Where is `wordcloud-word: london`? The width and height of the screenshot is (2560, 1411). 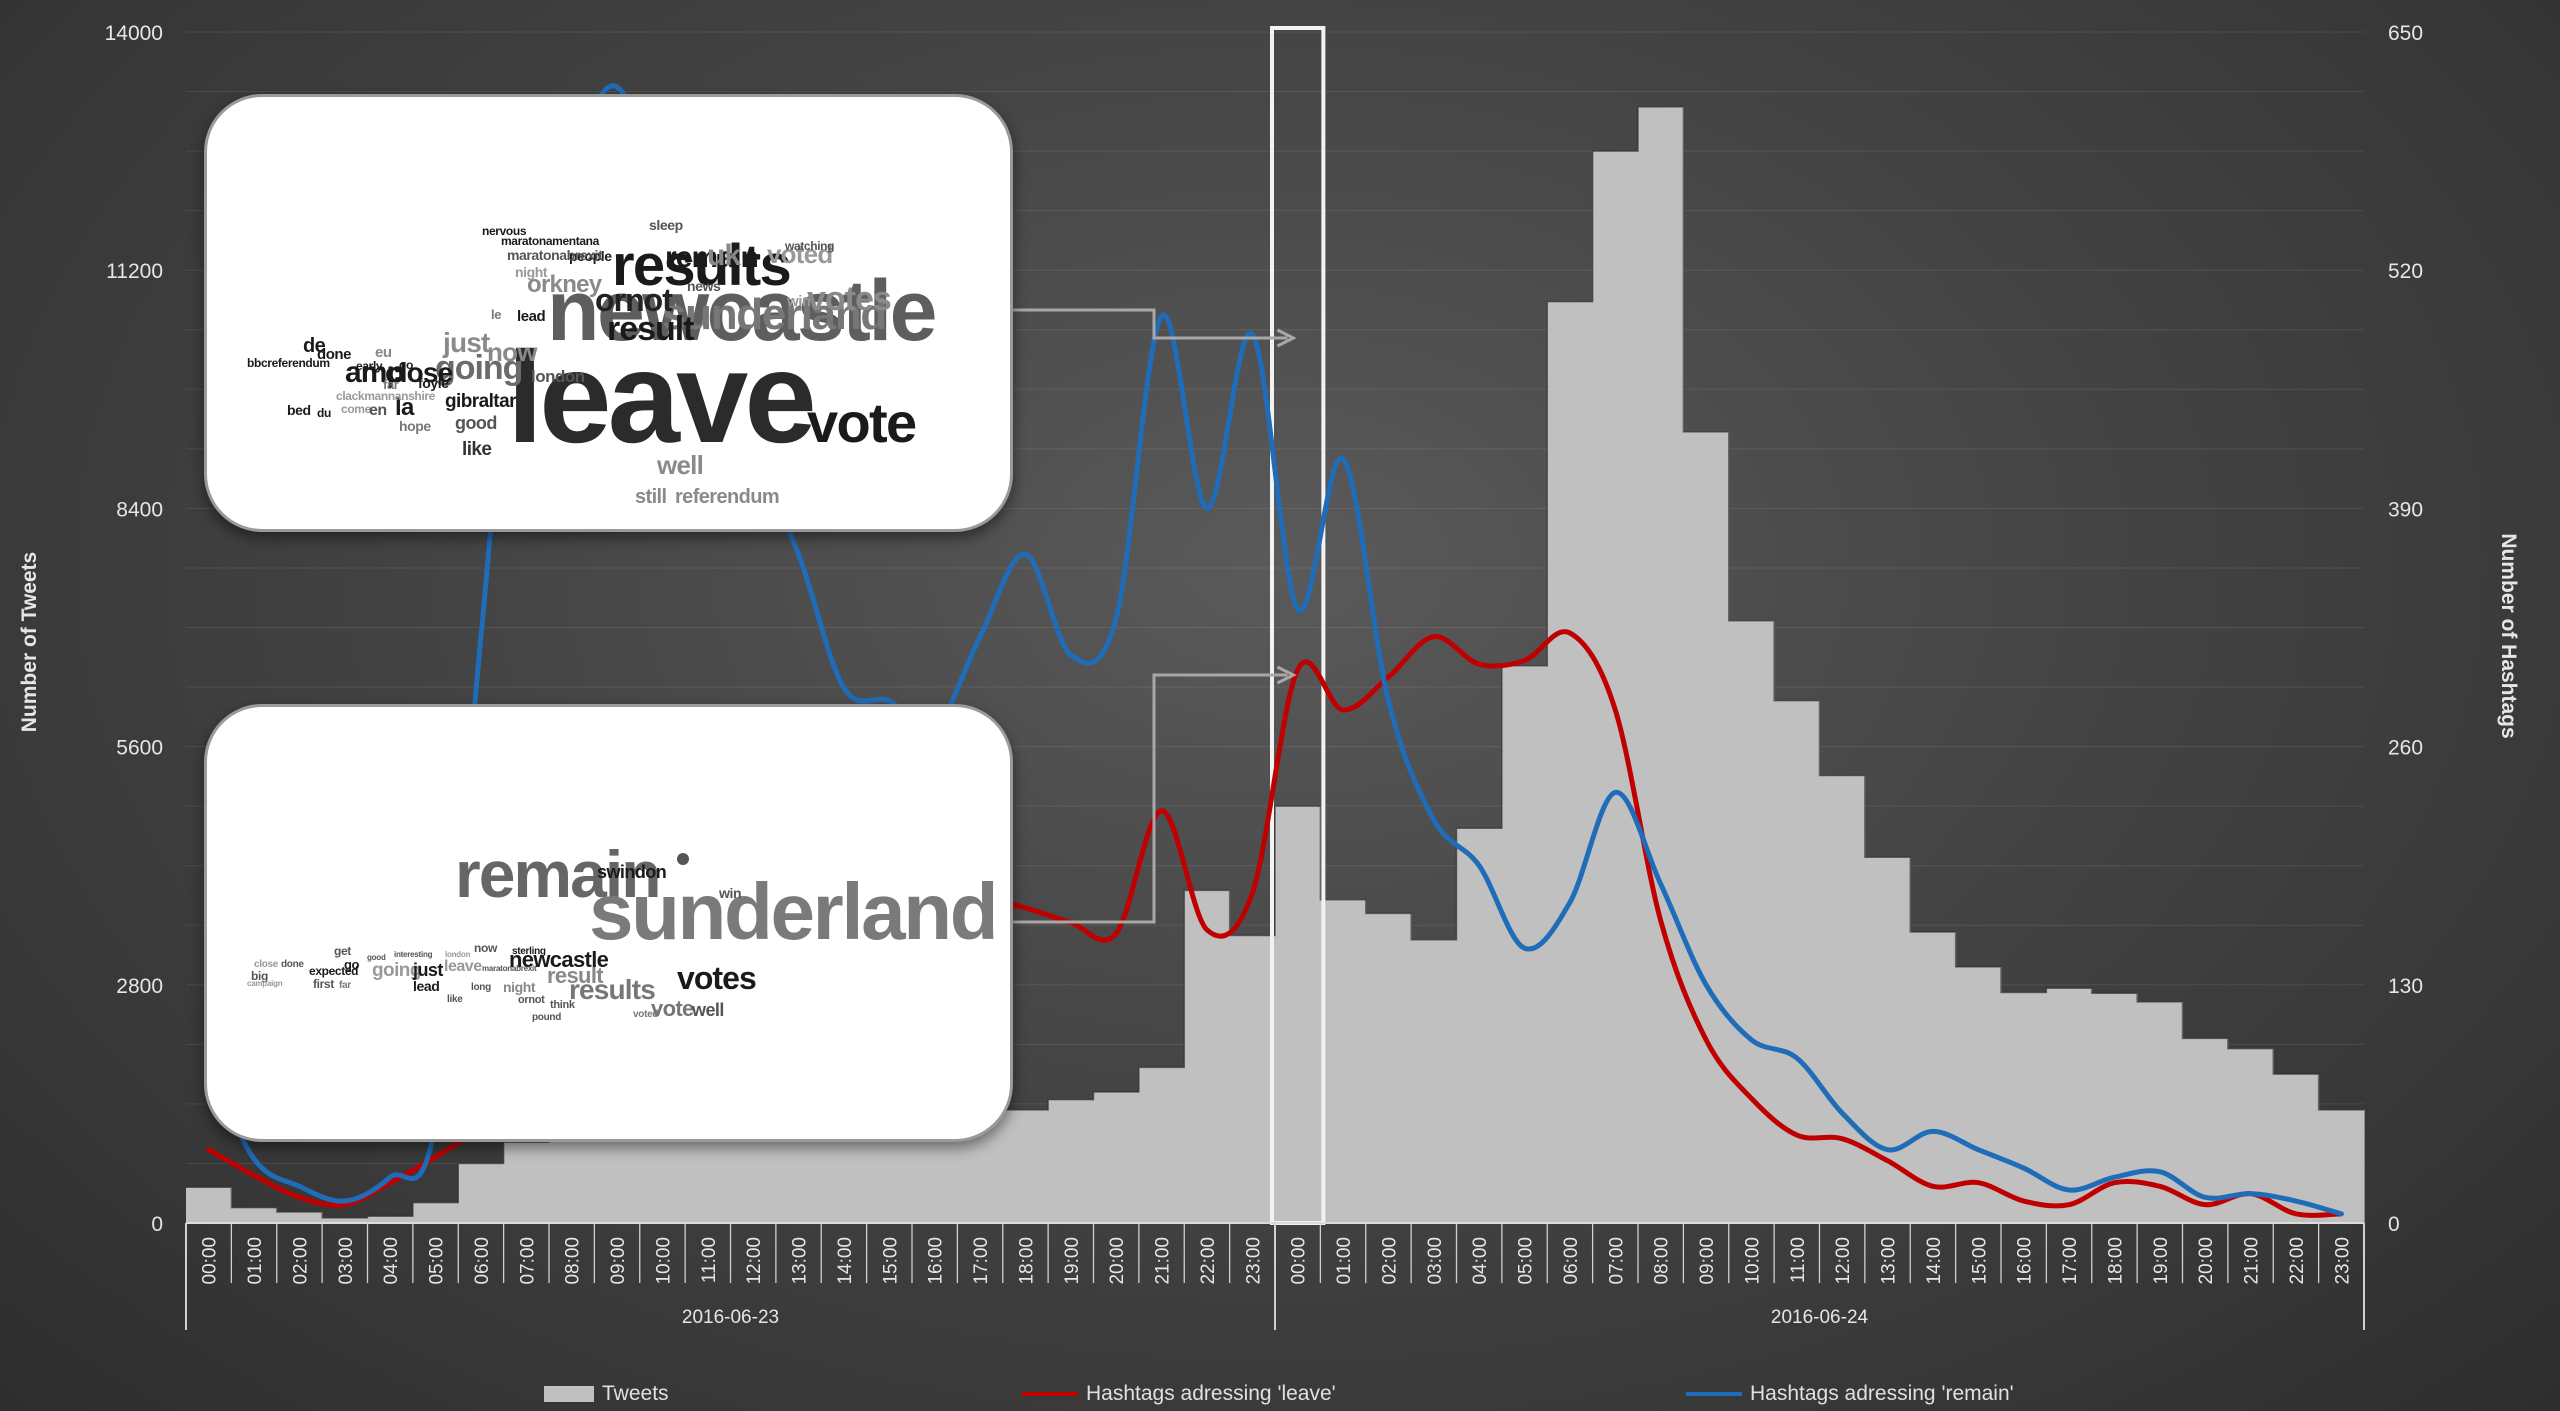 wordcloud-word: london is located at coordinates (458, 954).